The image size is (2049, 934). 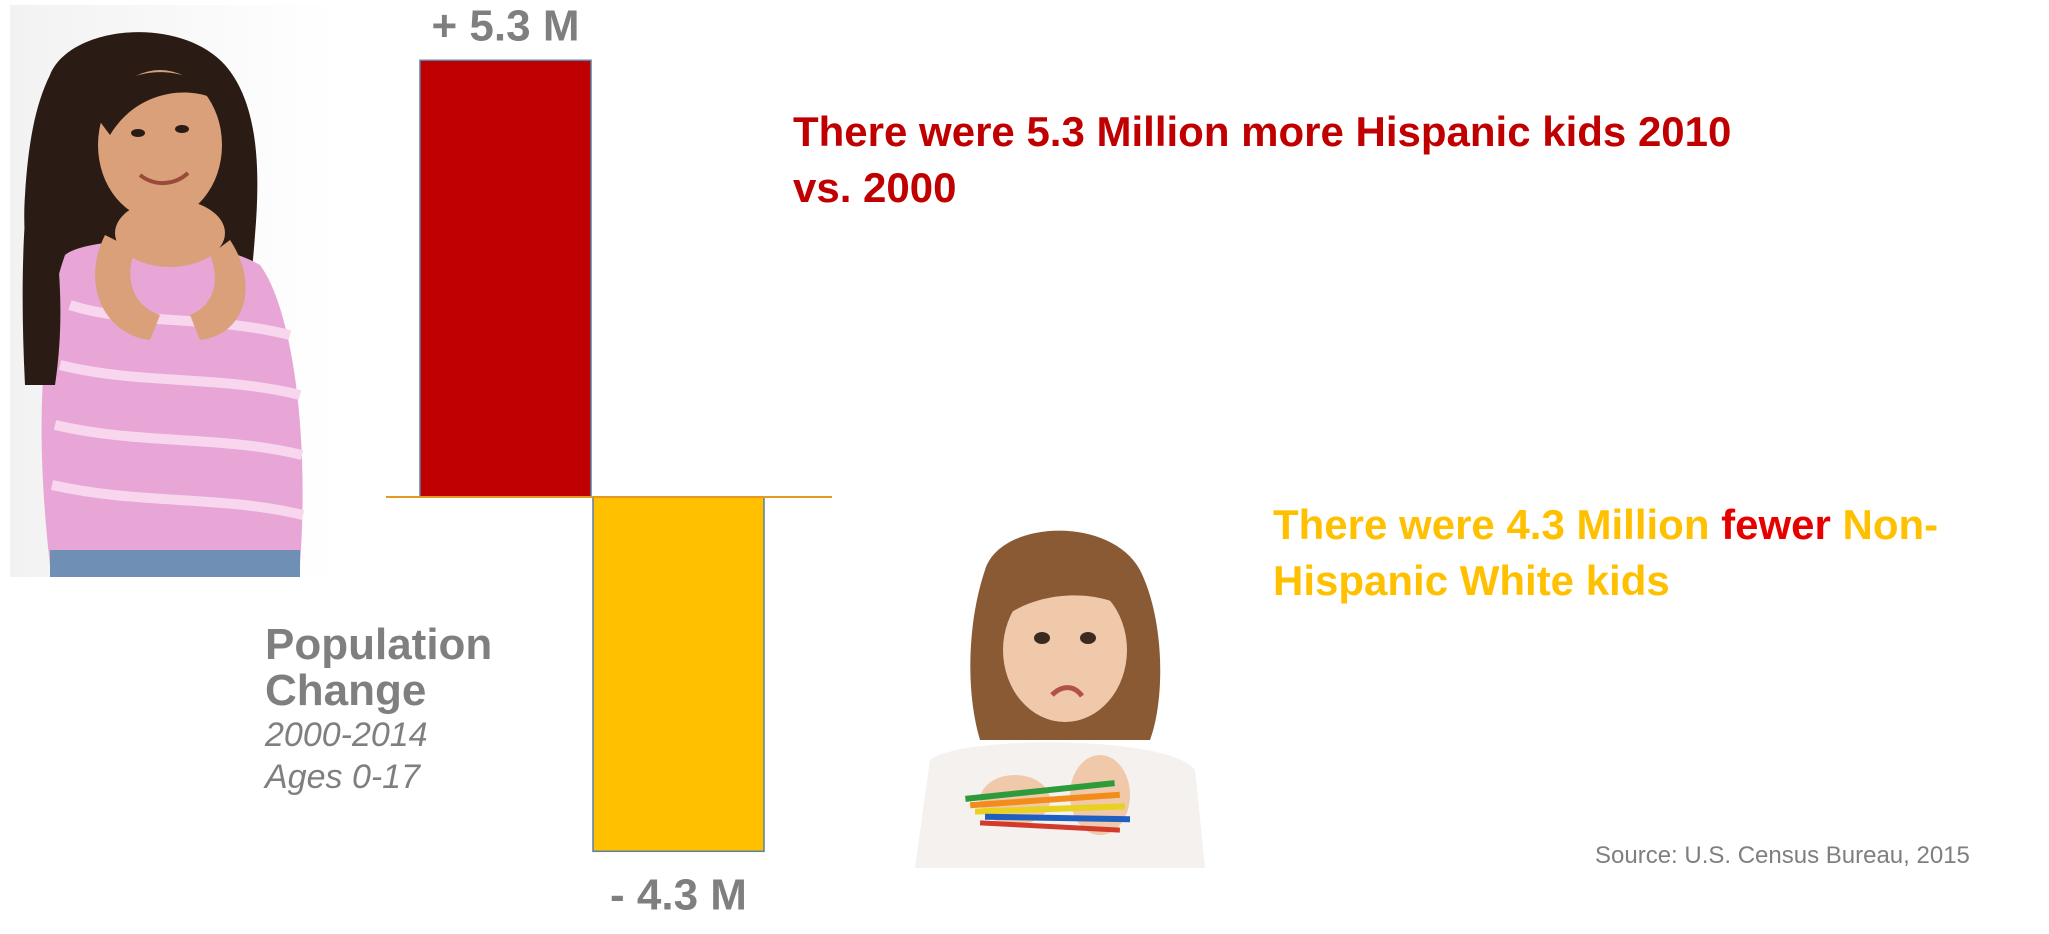 What do you see at coordinates (506, 25) in the screenshot?
I see `bar-value-label: + 5.3 M` at bounding box center [506, 25].